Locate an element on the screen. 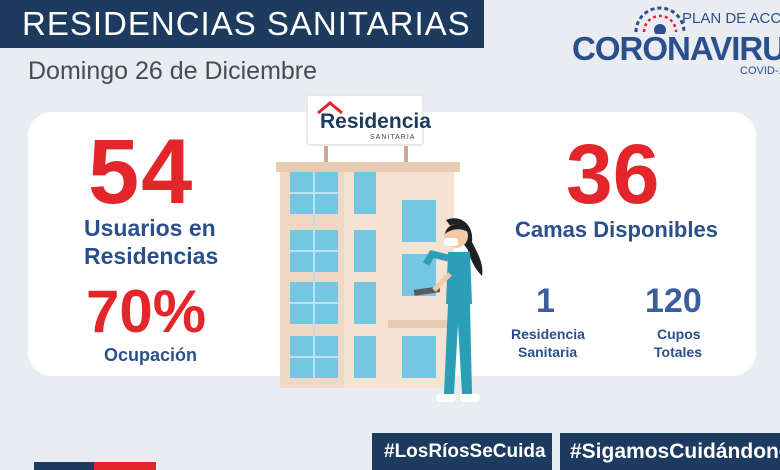 The image size is (780, 470). building-illustration is located at coordinates (368, 264).